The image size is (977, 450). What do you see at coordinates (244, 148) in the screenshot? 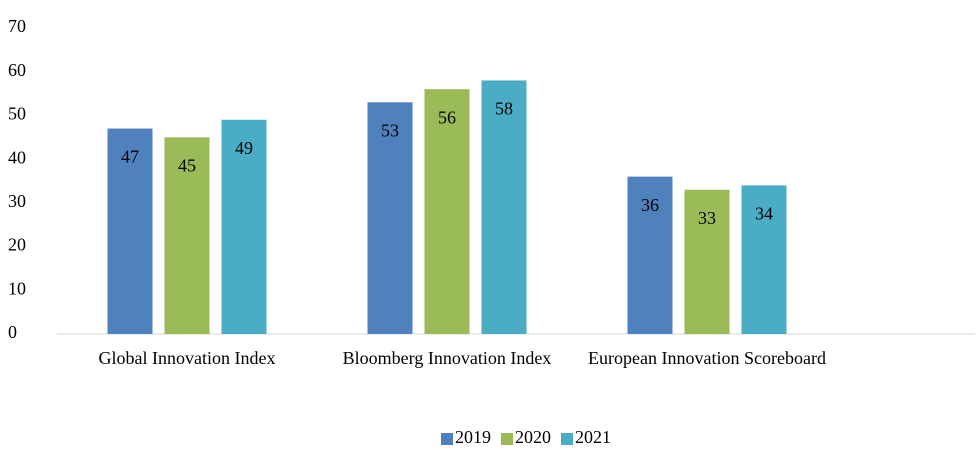
I see `data-label: 49` at bounding box center [244, 148].